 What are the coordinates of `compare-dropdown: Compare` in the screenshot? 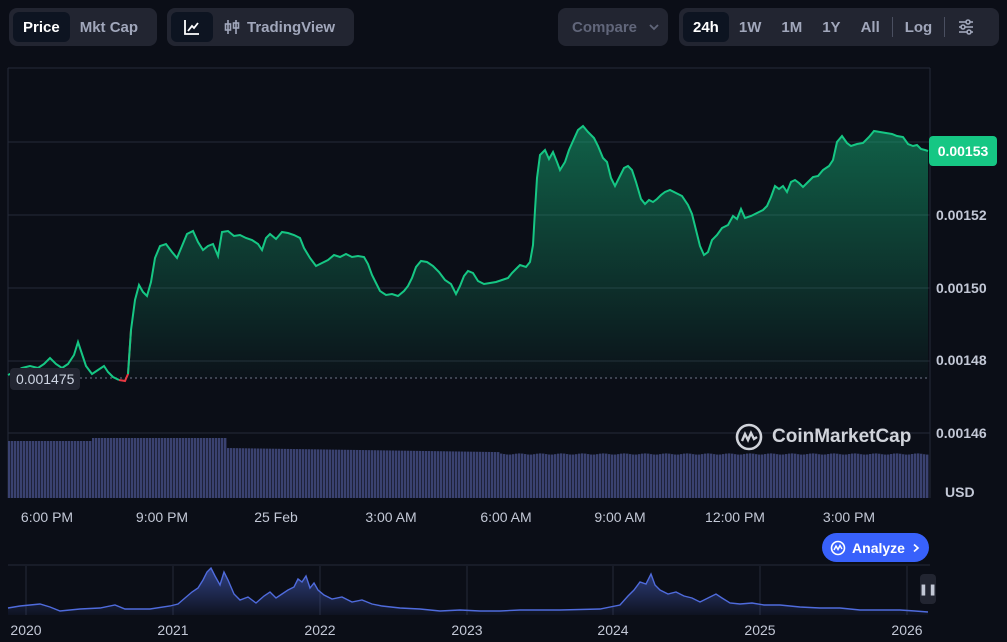 It's located at (613, 27).